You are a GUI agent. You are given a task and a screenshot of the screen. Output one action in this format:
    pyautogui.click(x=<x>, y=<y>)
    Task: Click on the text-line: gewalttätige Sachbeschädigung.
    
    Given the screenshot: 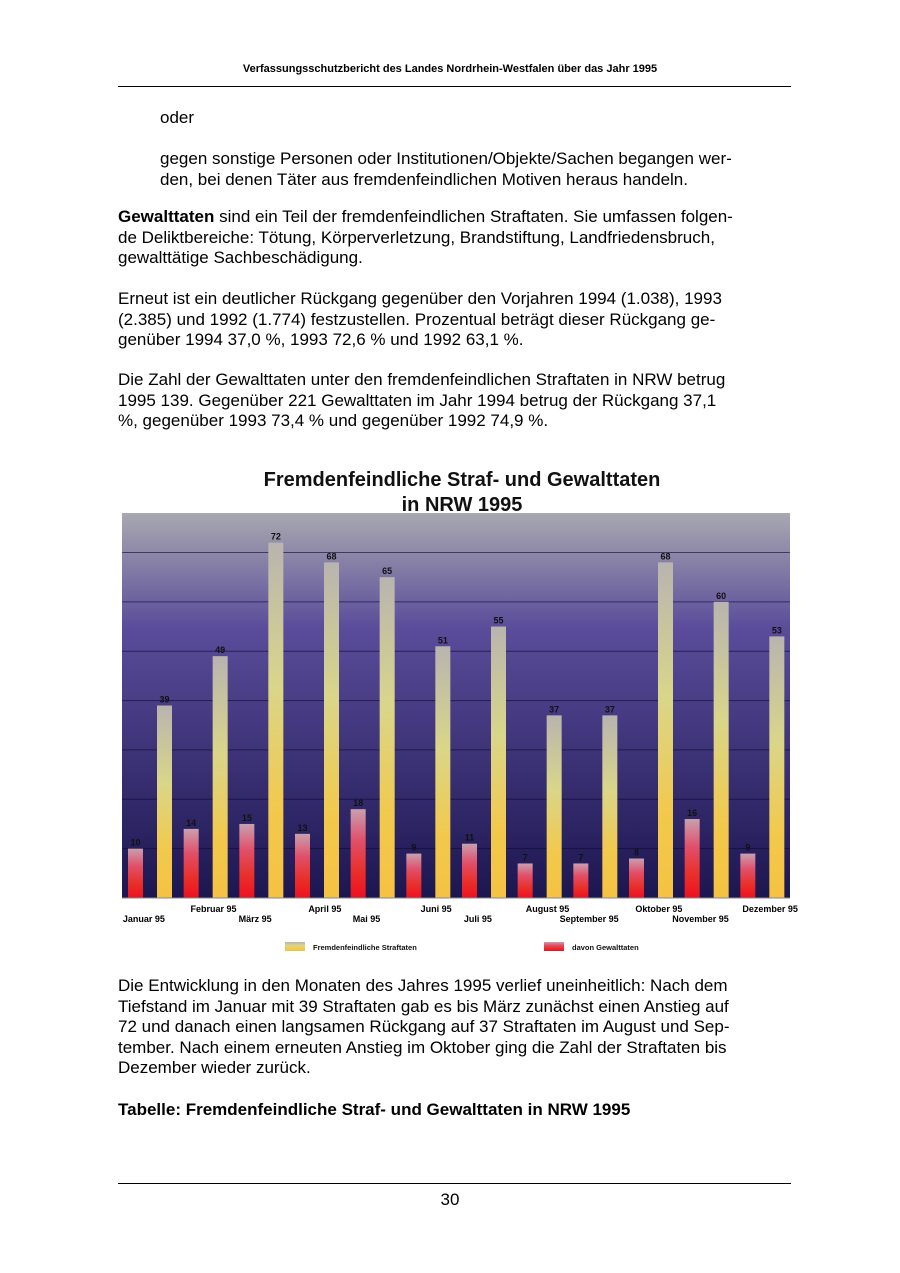 What is the action you would take?
    pyautogui.click(x=240, y=257)
    